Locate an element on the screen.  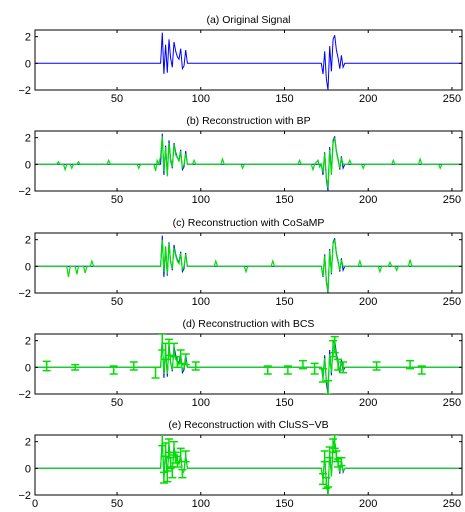
panel-title: (c) Reconstruction with CoSaMP is located at coordinates (249, 223).